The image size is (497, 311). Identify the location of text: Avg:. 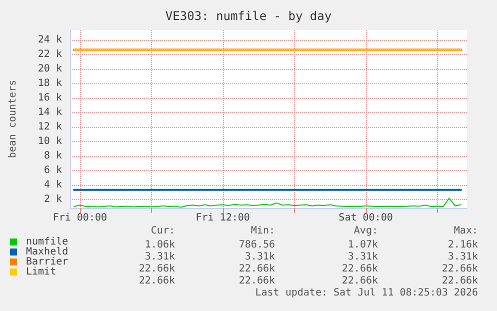
(366, 231).